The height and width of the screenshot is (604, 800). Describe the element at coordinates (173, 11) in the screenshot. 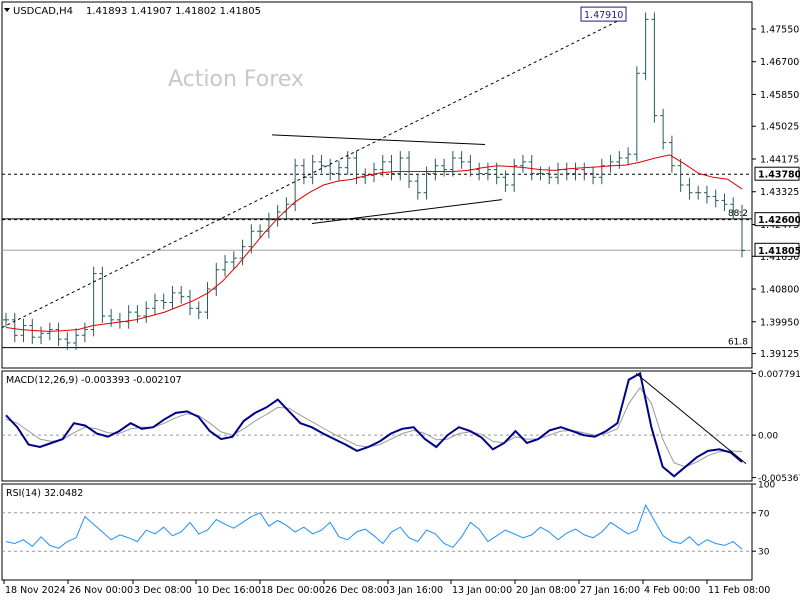

I see `ohlc-values: 1.41893 1.41907 1.41802 1.41805` at that location.